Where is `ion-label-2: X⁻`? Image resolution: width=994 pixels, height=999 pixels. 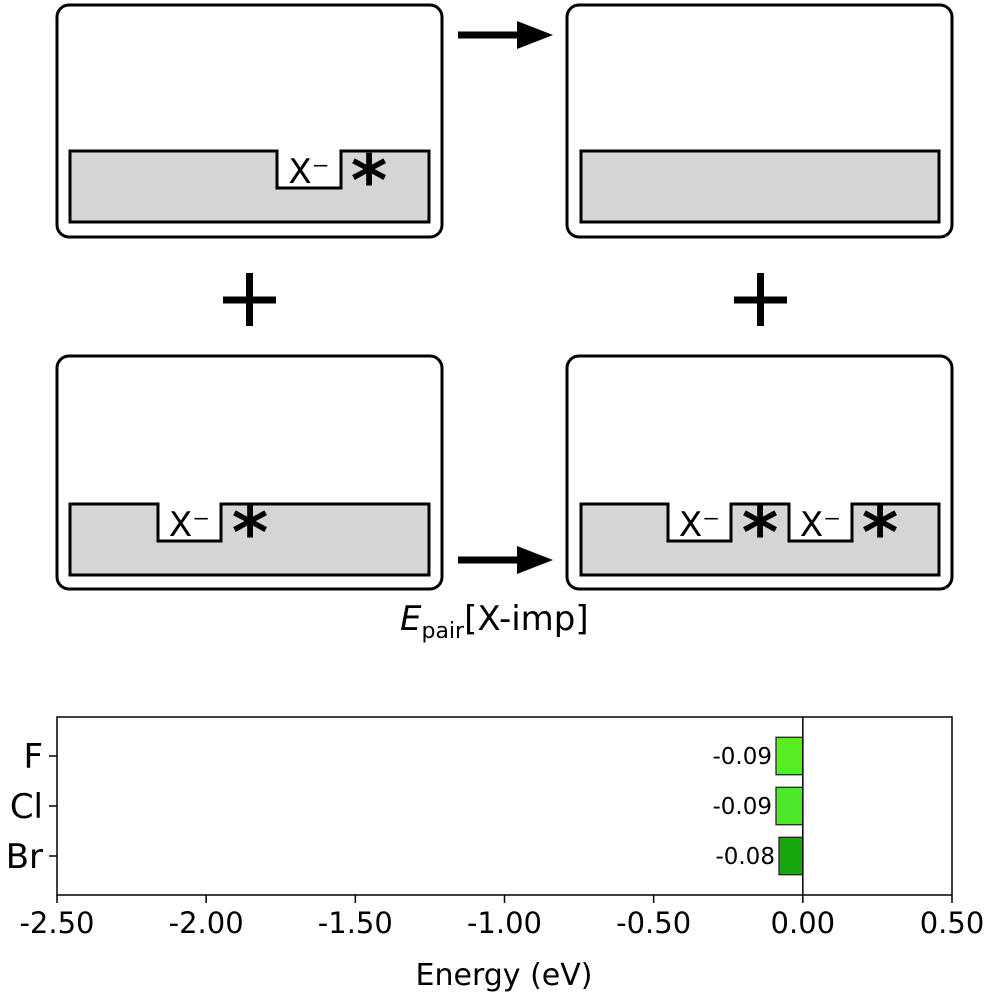
ion-label-2: X⁻ is located at coordinates (820, 525).